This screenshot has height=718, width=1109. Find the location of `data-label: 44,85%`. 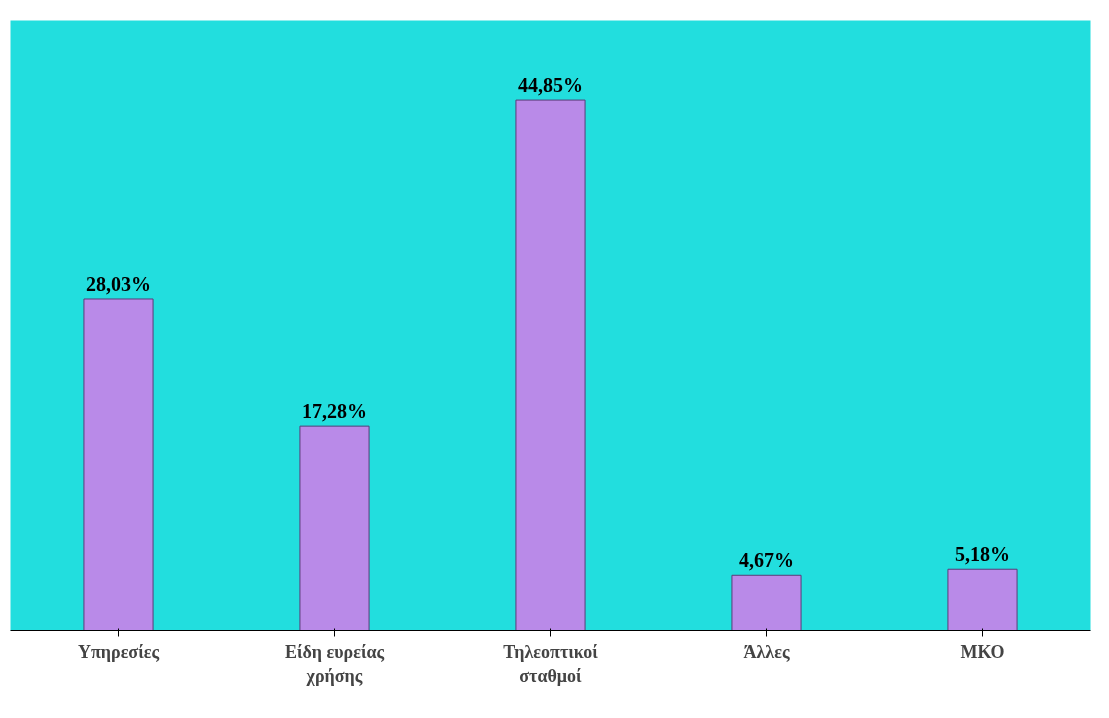

data-label: 44,85% is located at coordinates (550, 85).